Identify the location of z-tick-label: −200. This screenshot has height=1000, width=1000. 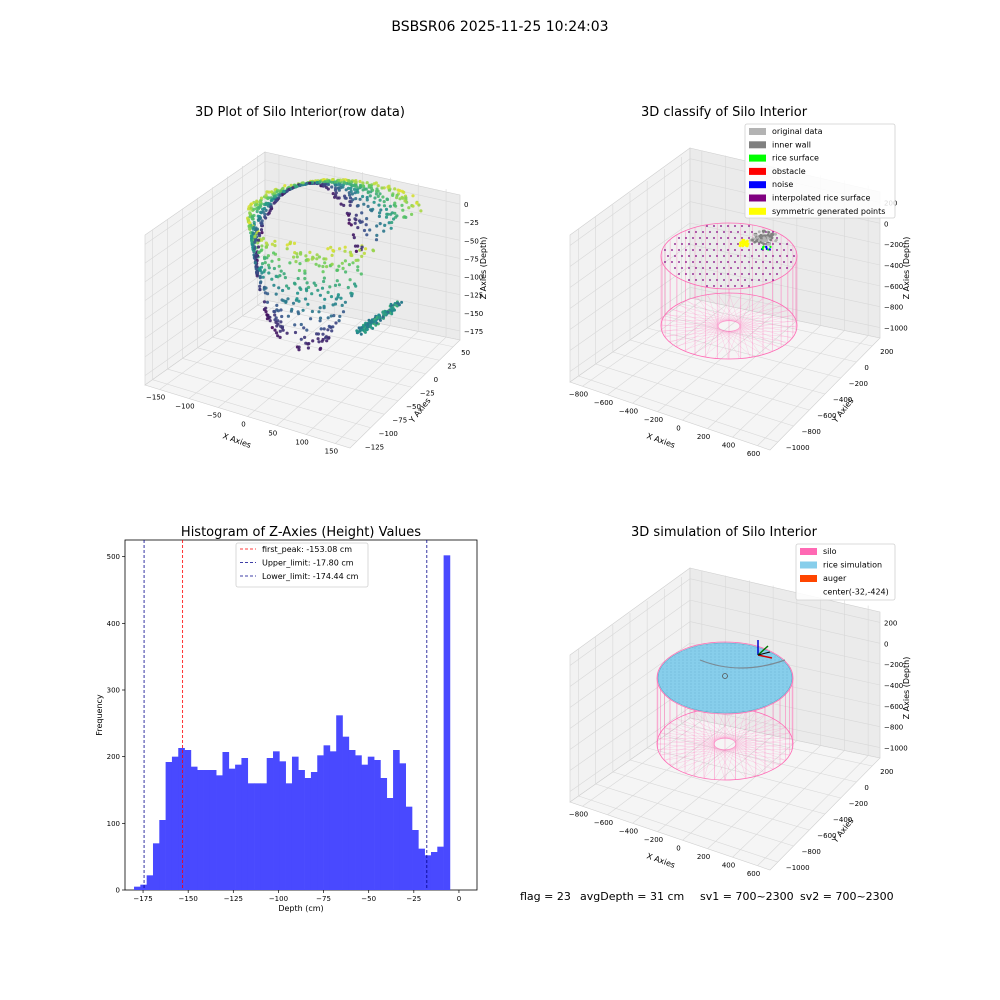
(893, 245).